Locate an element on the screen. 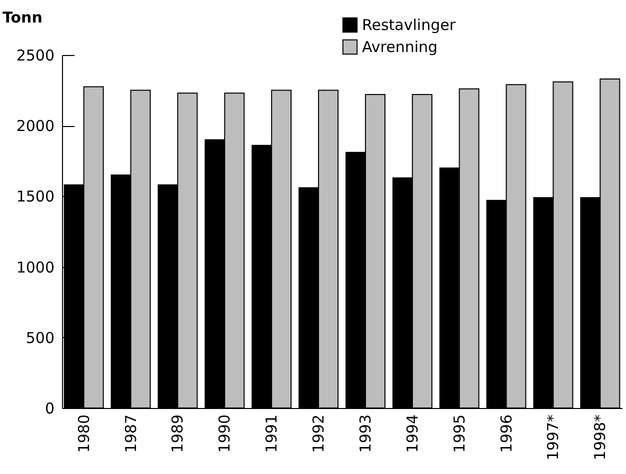 The image size is (626, 474). x-tick-label: 1997* is located at coordinates (553, 437).